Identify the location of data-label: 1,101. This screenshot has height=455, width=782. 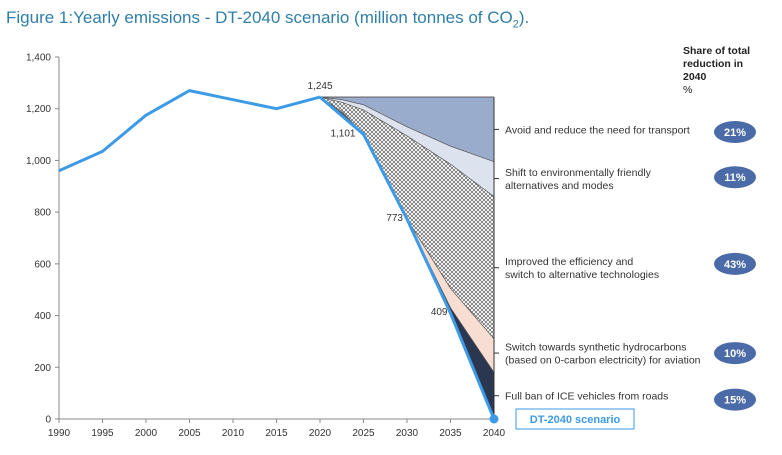
(342, 133).